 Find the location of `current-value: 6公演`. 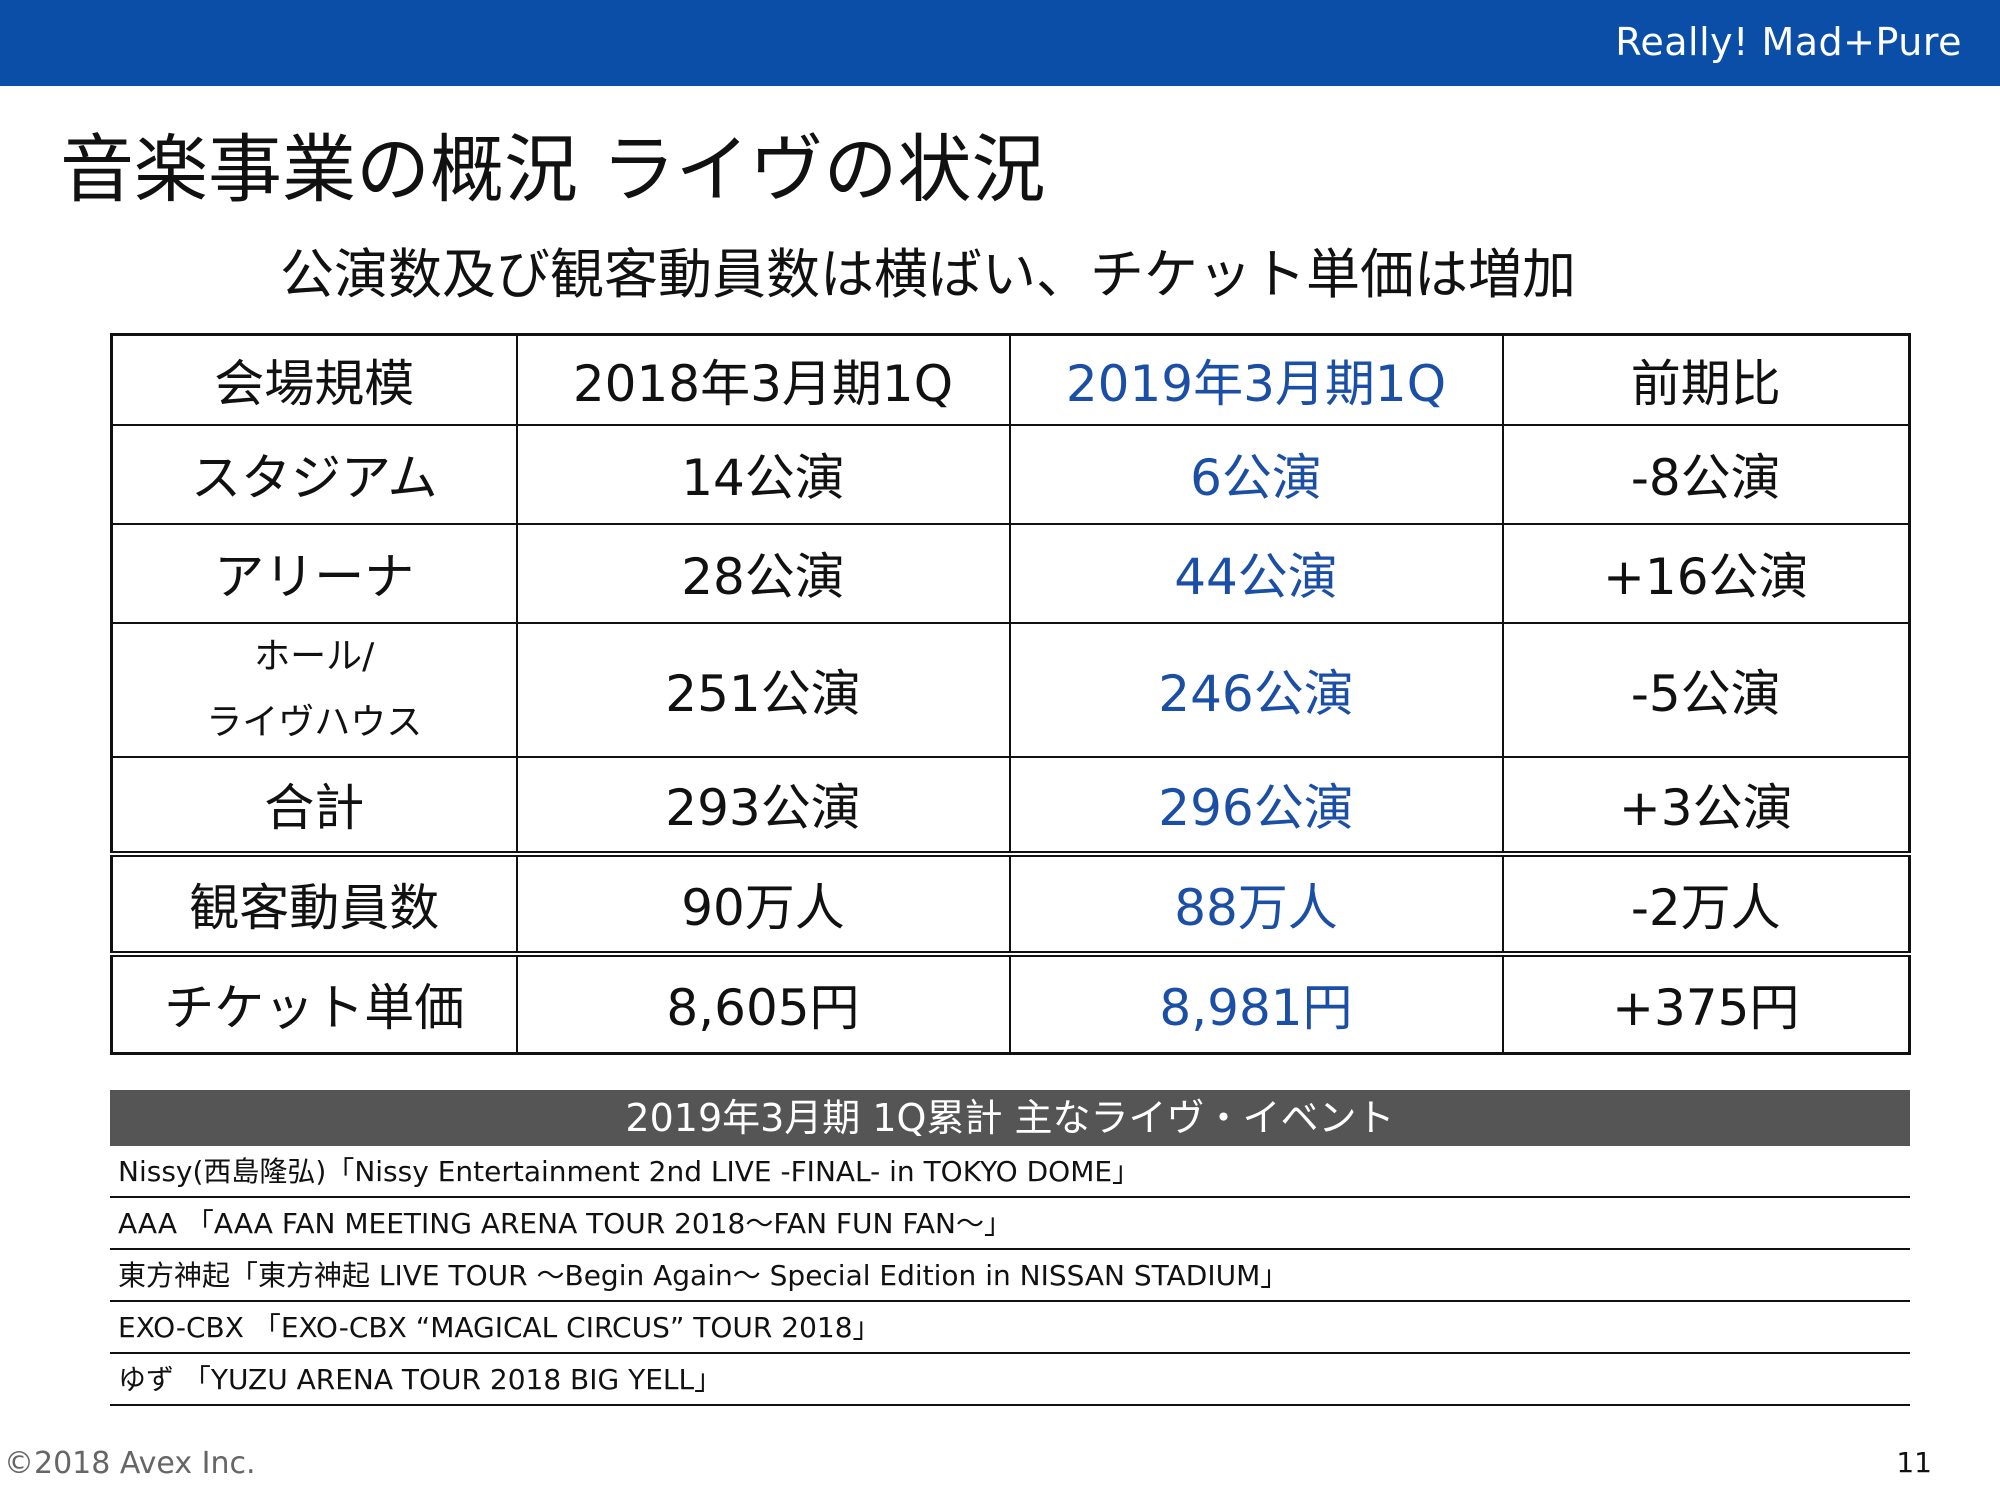

current-value: 6公演 is located at coordinates (1256, 474).